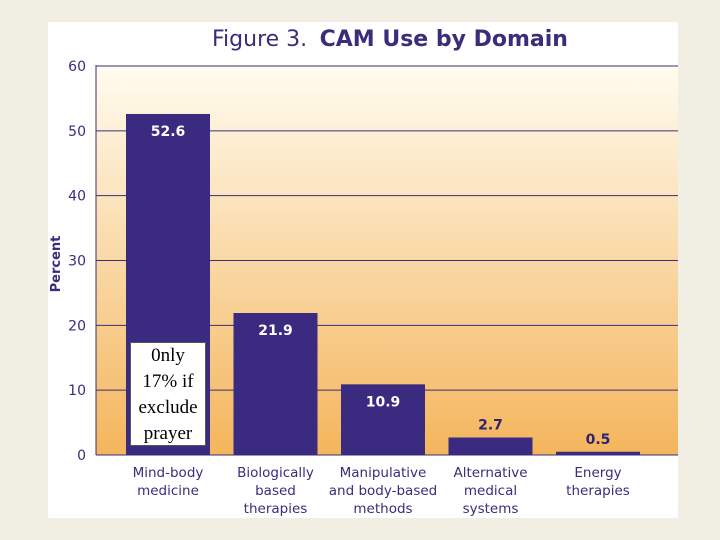 The width and height of the screenshot is (720, 540). I want to click on y-tick-label: 30, so click(77, 262).